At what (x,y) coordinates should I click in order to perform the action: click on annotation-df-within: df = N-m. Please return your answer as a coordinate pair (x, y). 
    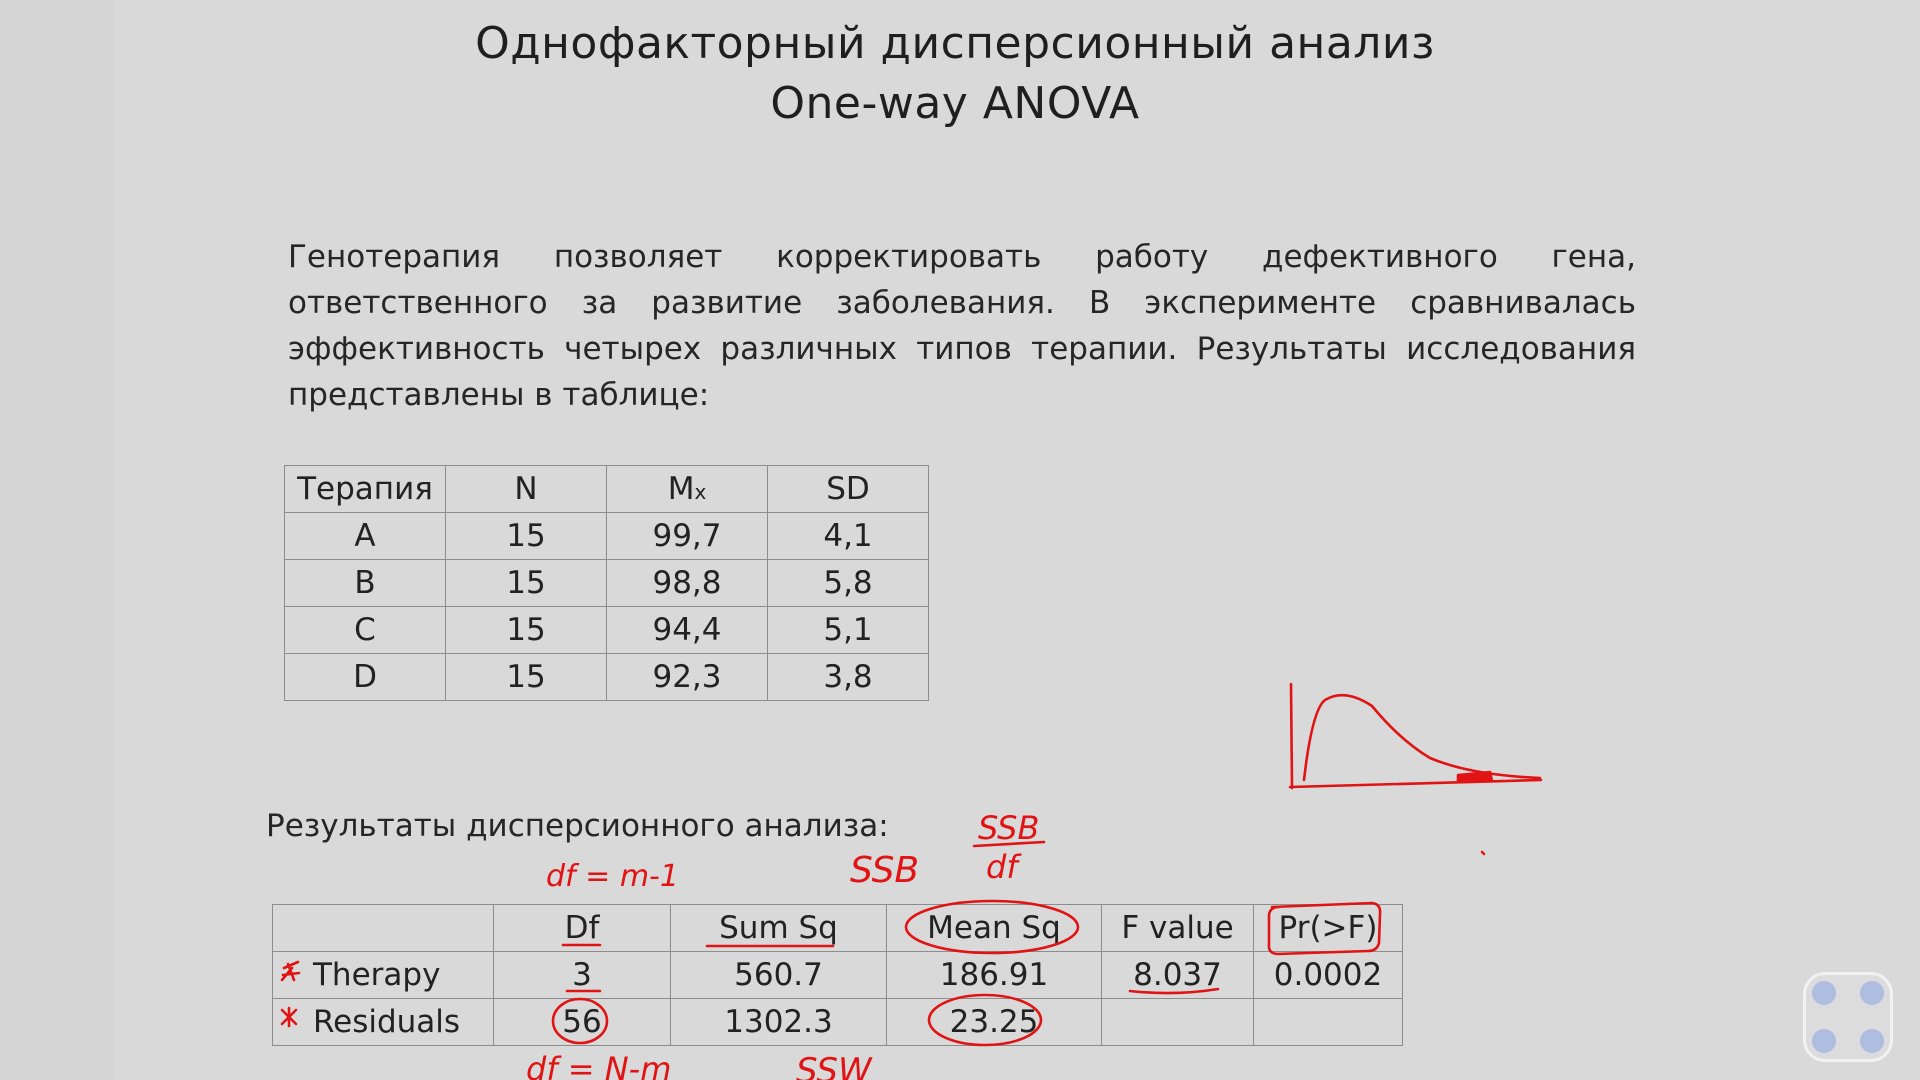
    Looking at the image, I should click on (598, 1065).